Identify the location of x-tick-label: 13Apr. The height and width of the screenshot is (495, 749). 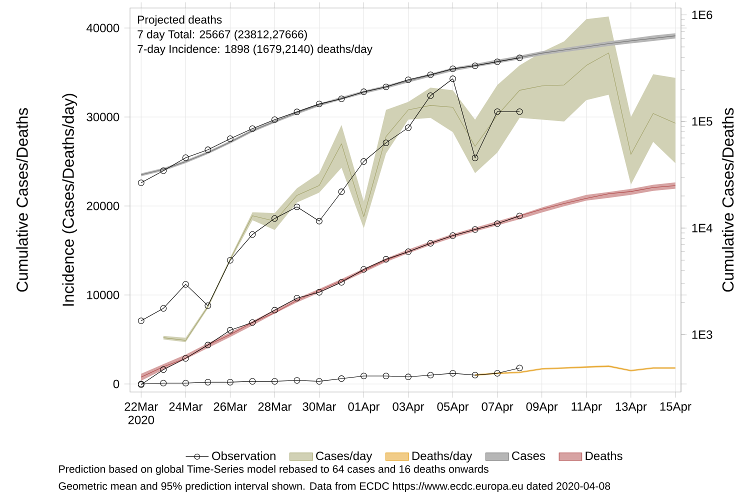
(631, 408).